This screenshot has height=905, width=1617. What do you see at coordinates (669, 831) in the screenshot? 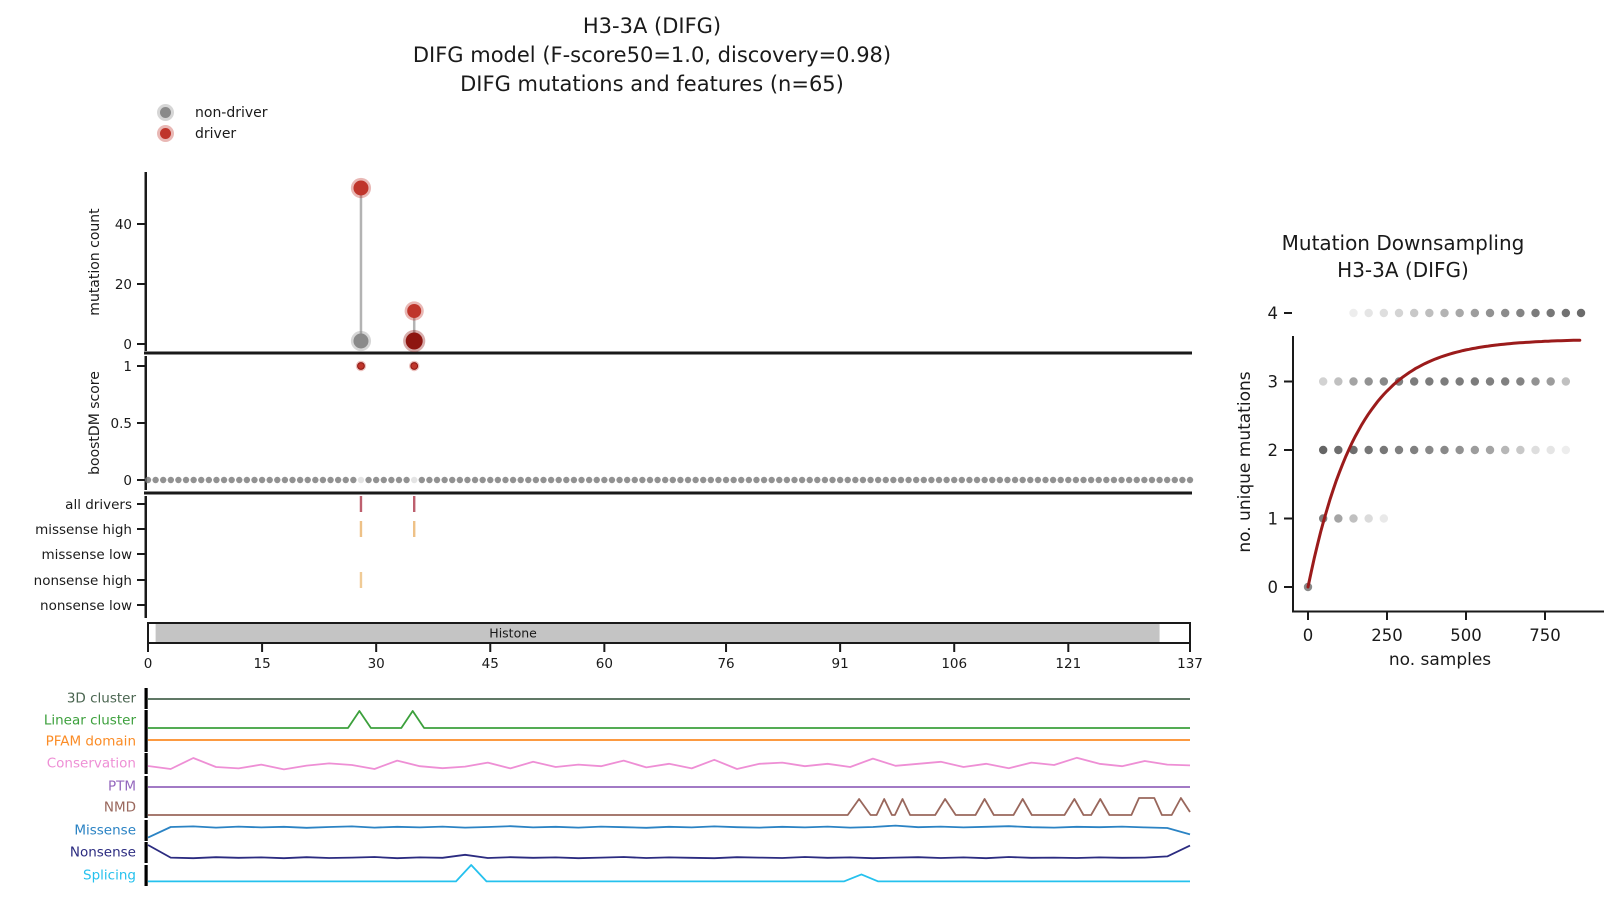
I see `feature-track-line-missense` at bounding box center [669, 831].